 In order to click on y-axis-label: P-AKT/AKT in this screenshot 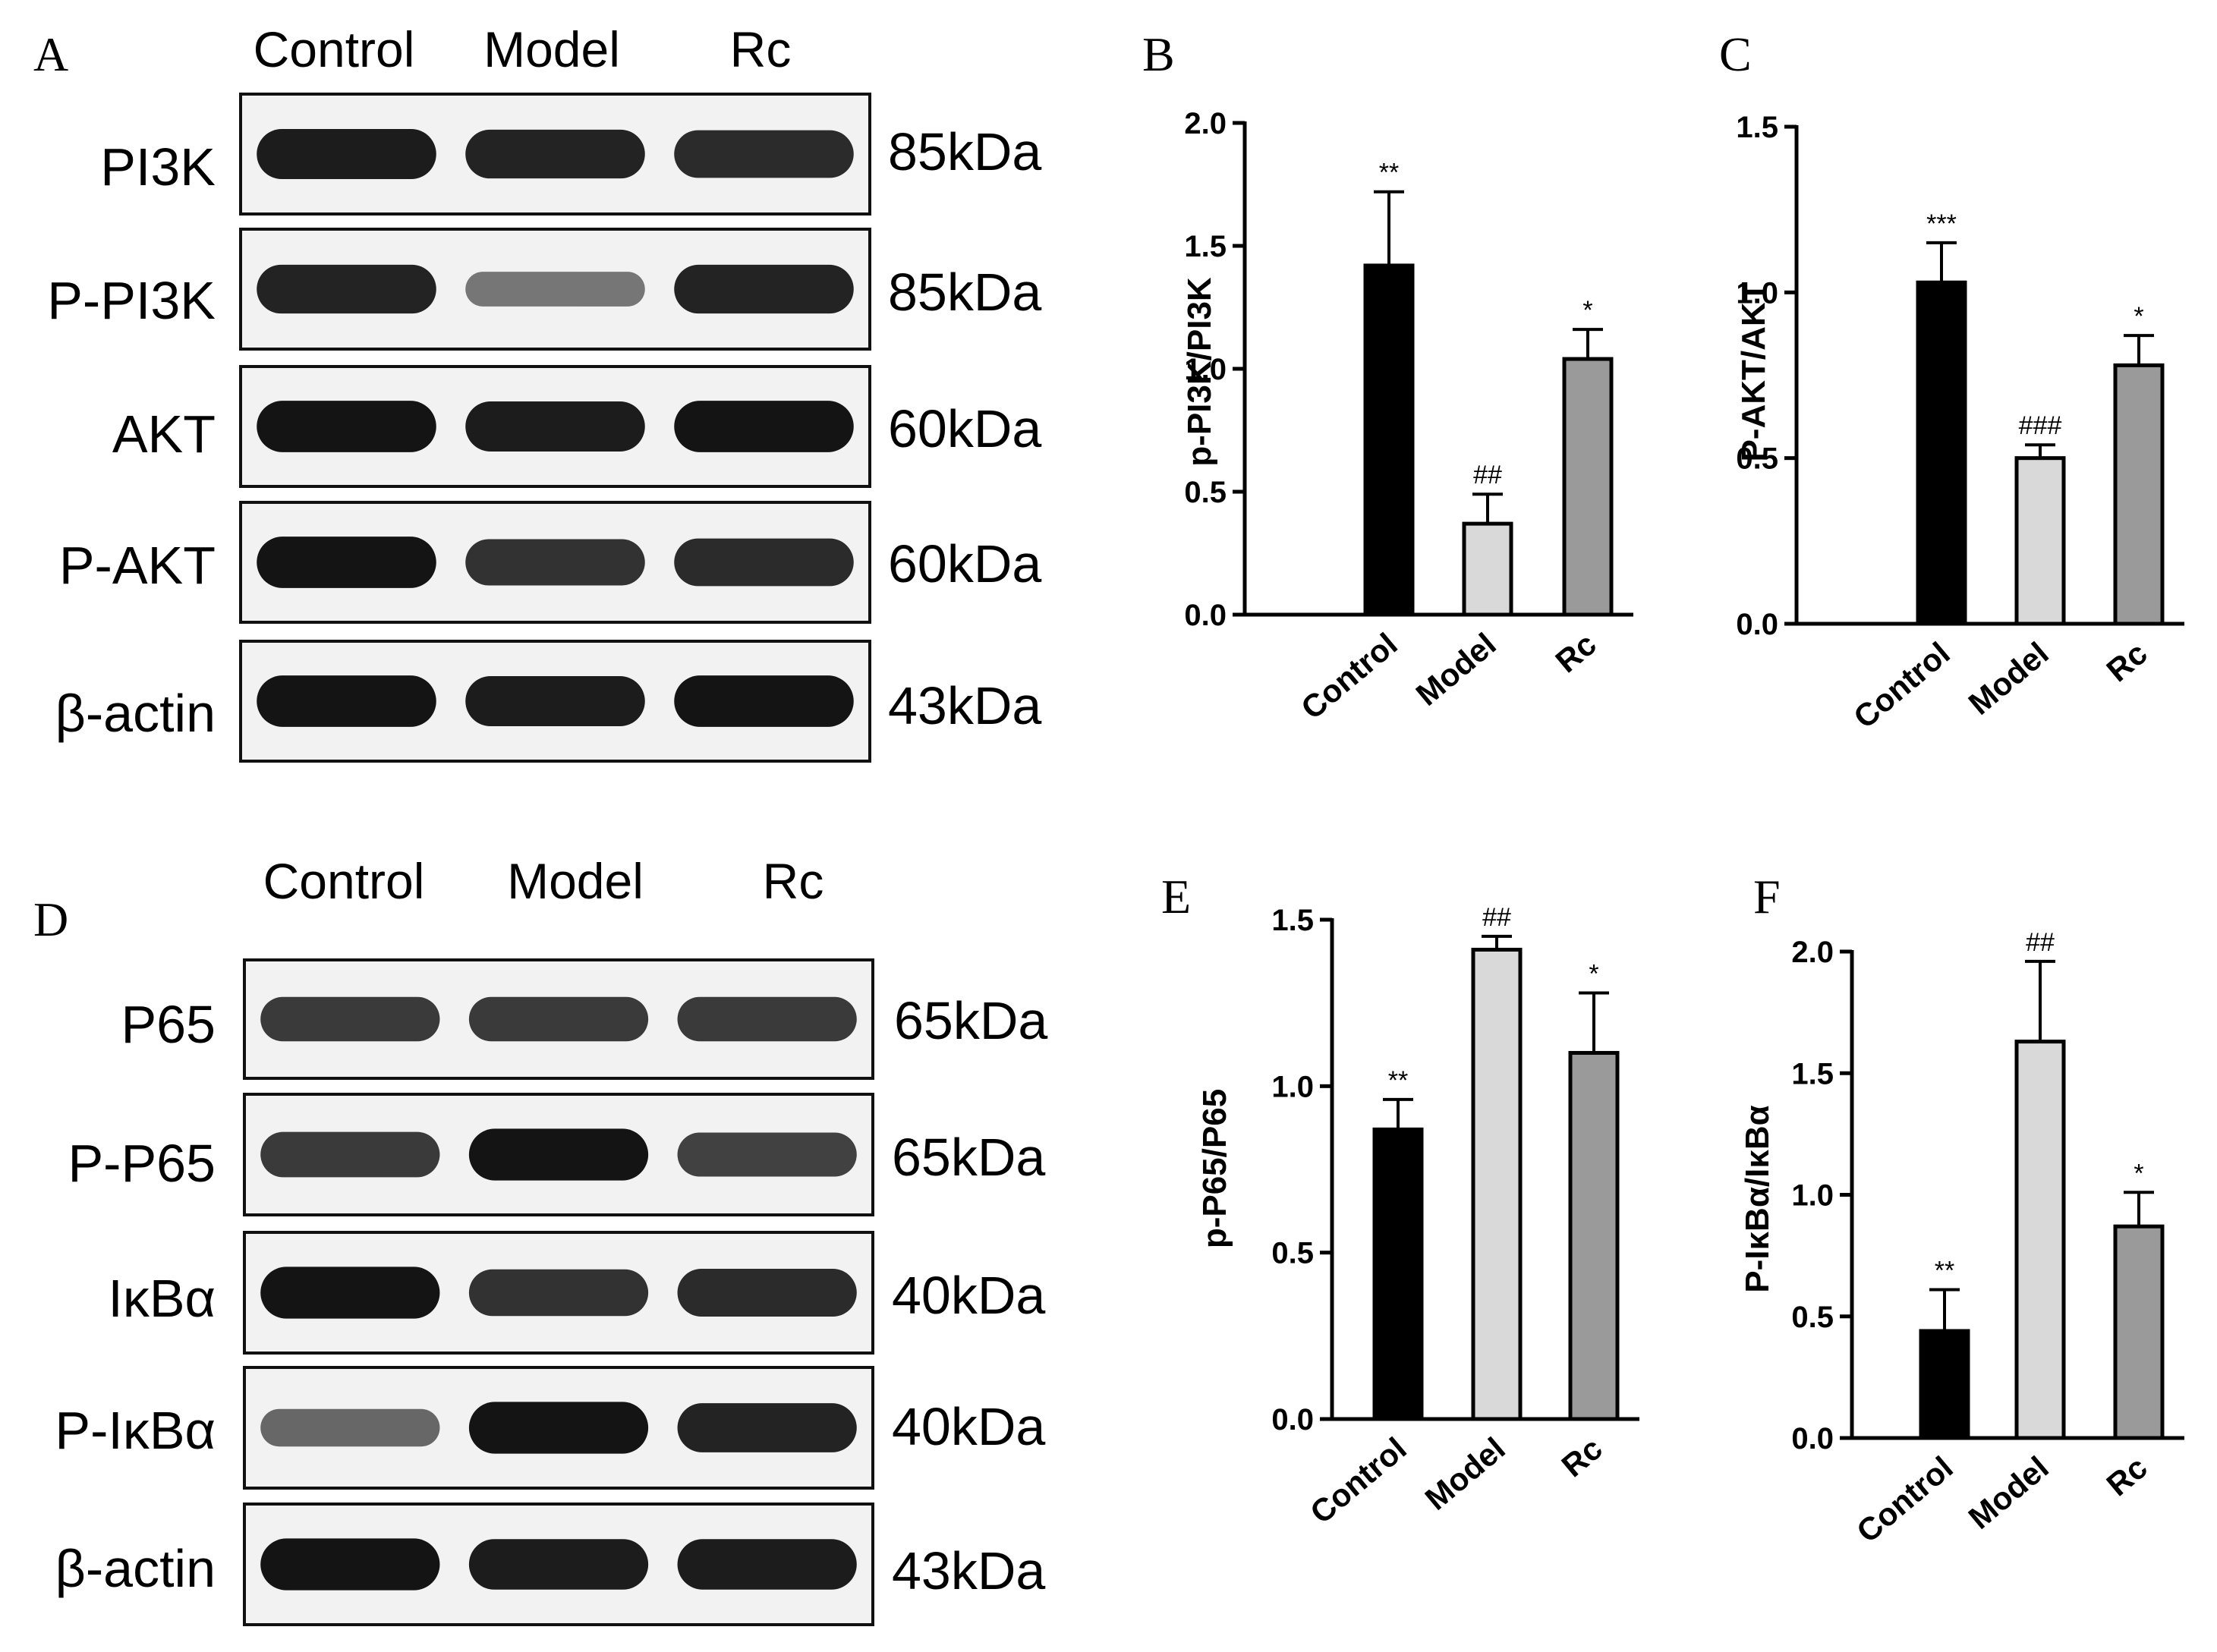, I will do `click(1753, 371)`.